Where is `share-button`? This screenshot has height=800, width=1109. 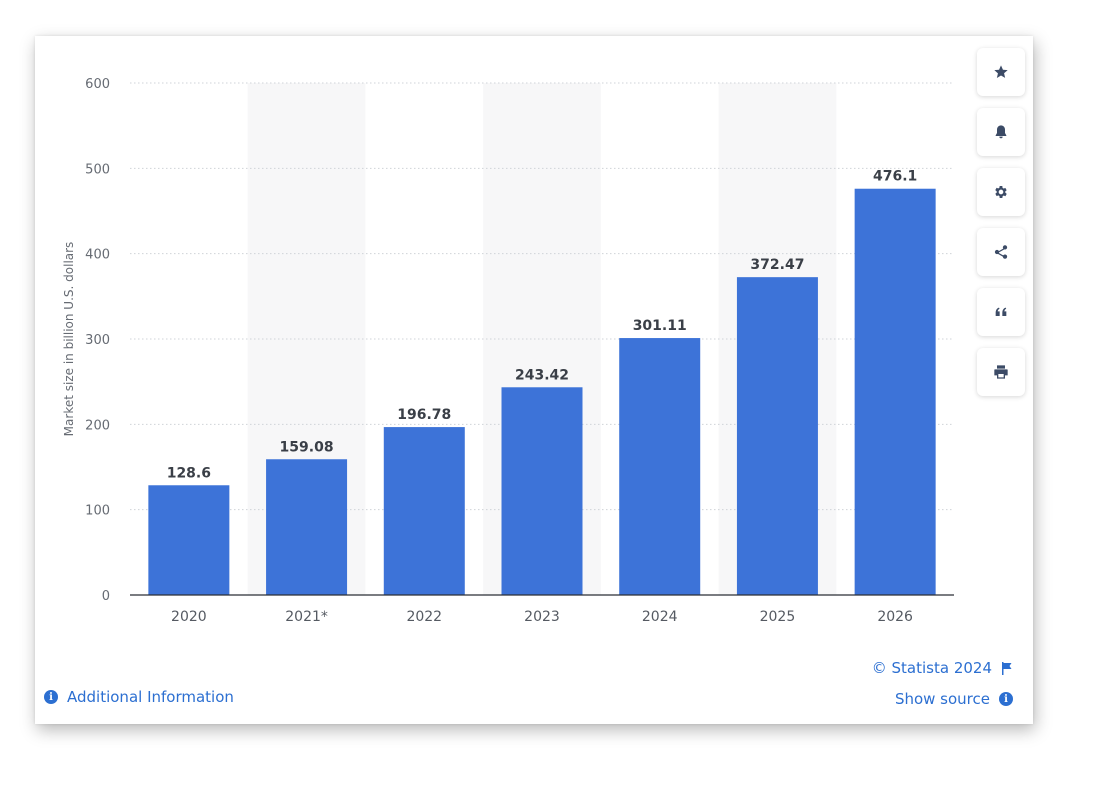 share-button is located at coordinates (1001, 252).